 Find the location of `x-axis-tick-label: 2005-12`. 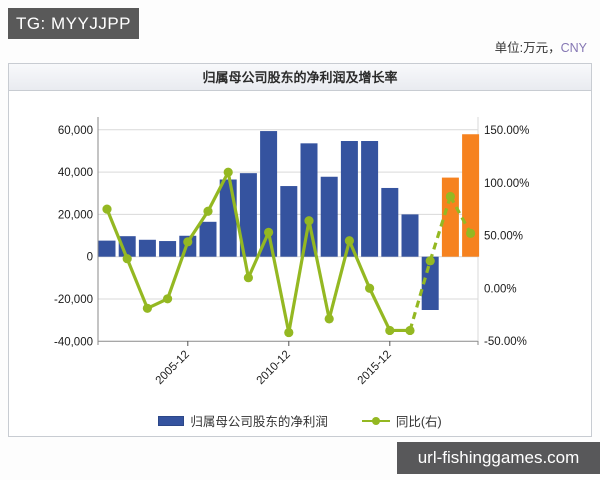

x-axis-tick-label: 2005-12 is located at coordinates (173, 368).